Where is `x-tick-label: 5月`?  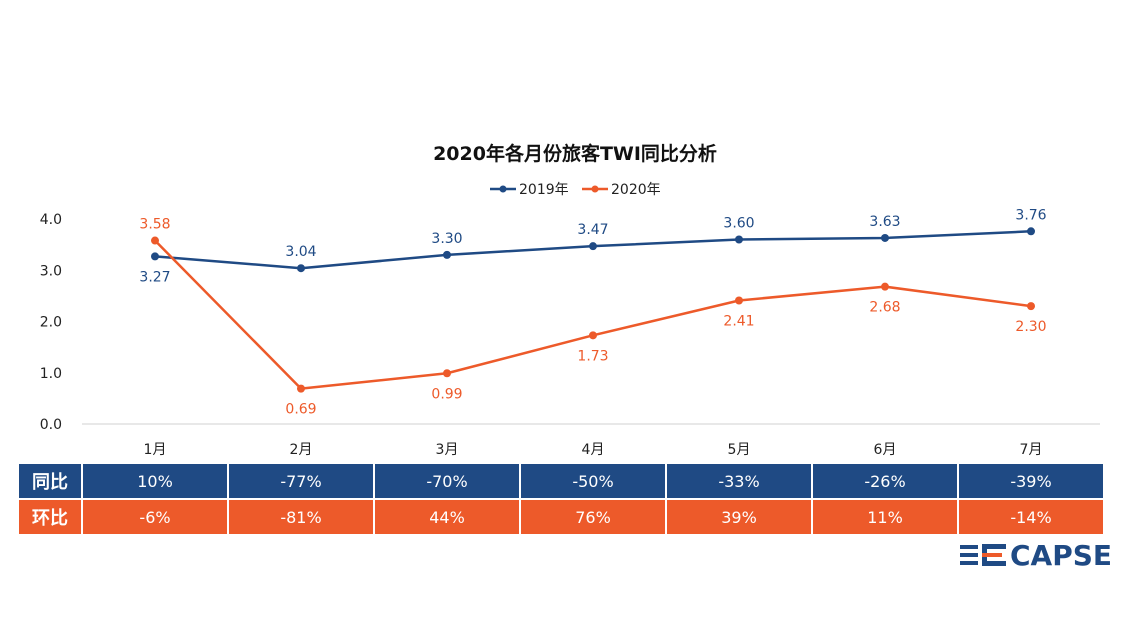
x-tick-label: 5月 is located at coordinates (739, 450).